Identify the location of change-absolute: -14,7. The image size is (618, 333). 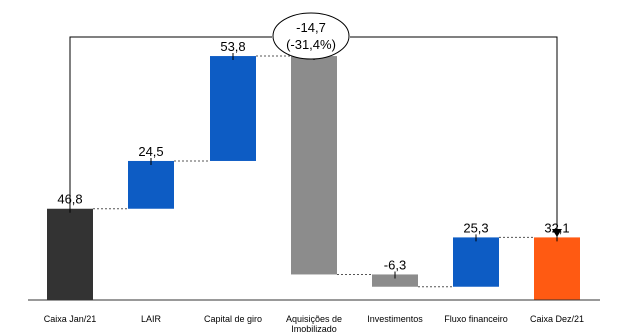
(311, 27).